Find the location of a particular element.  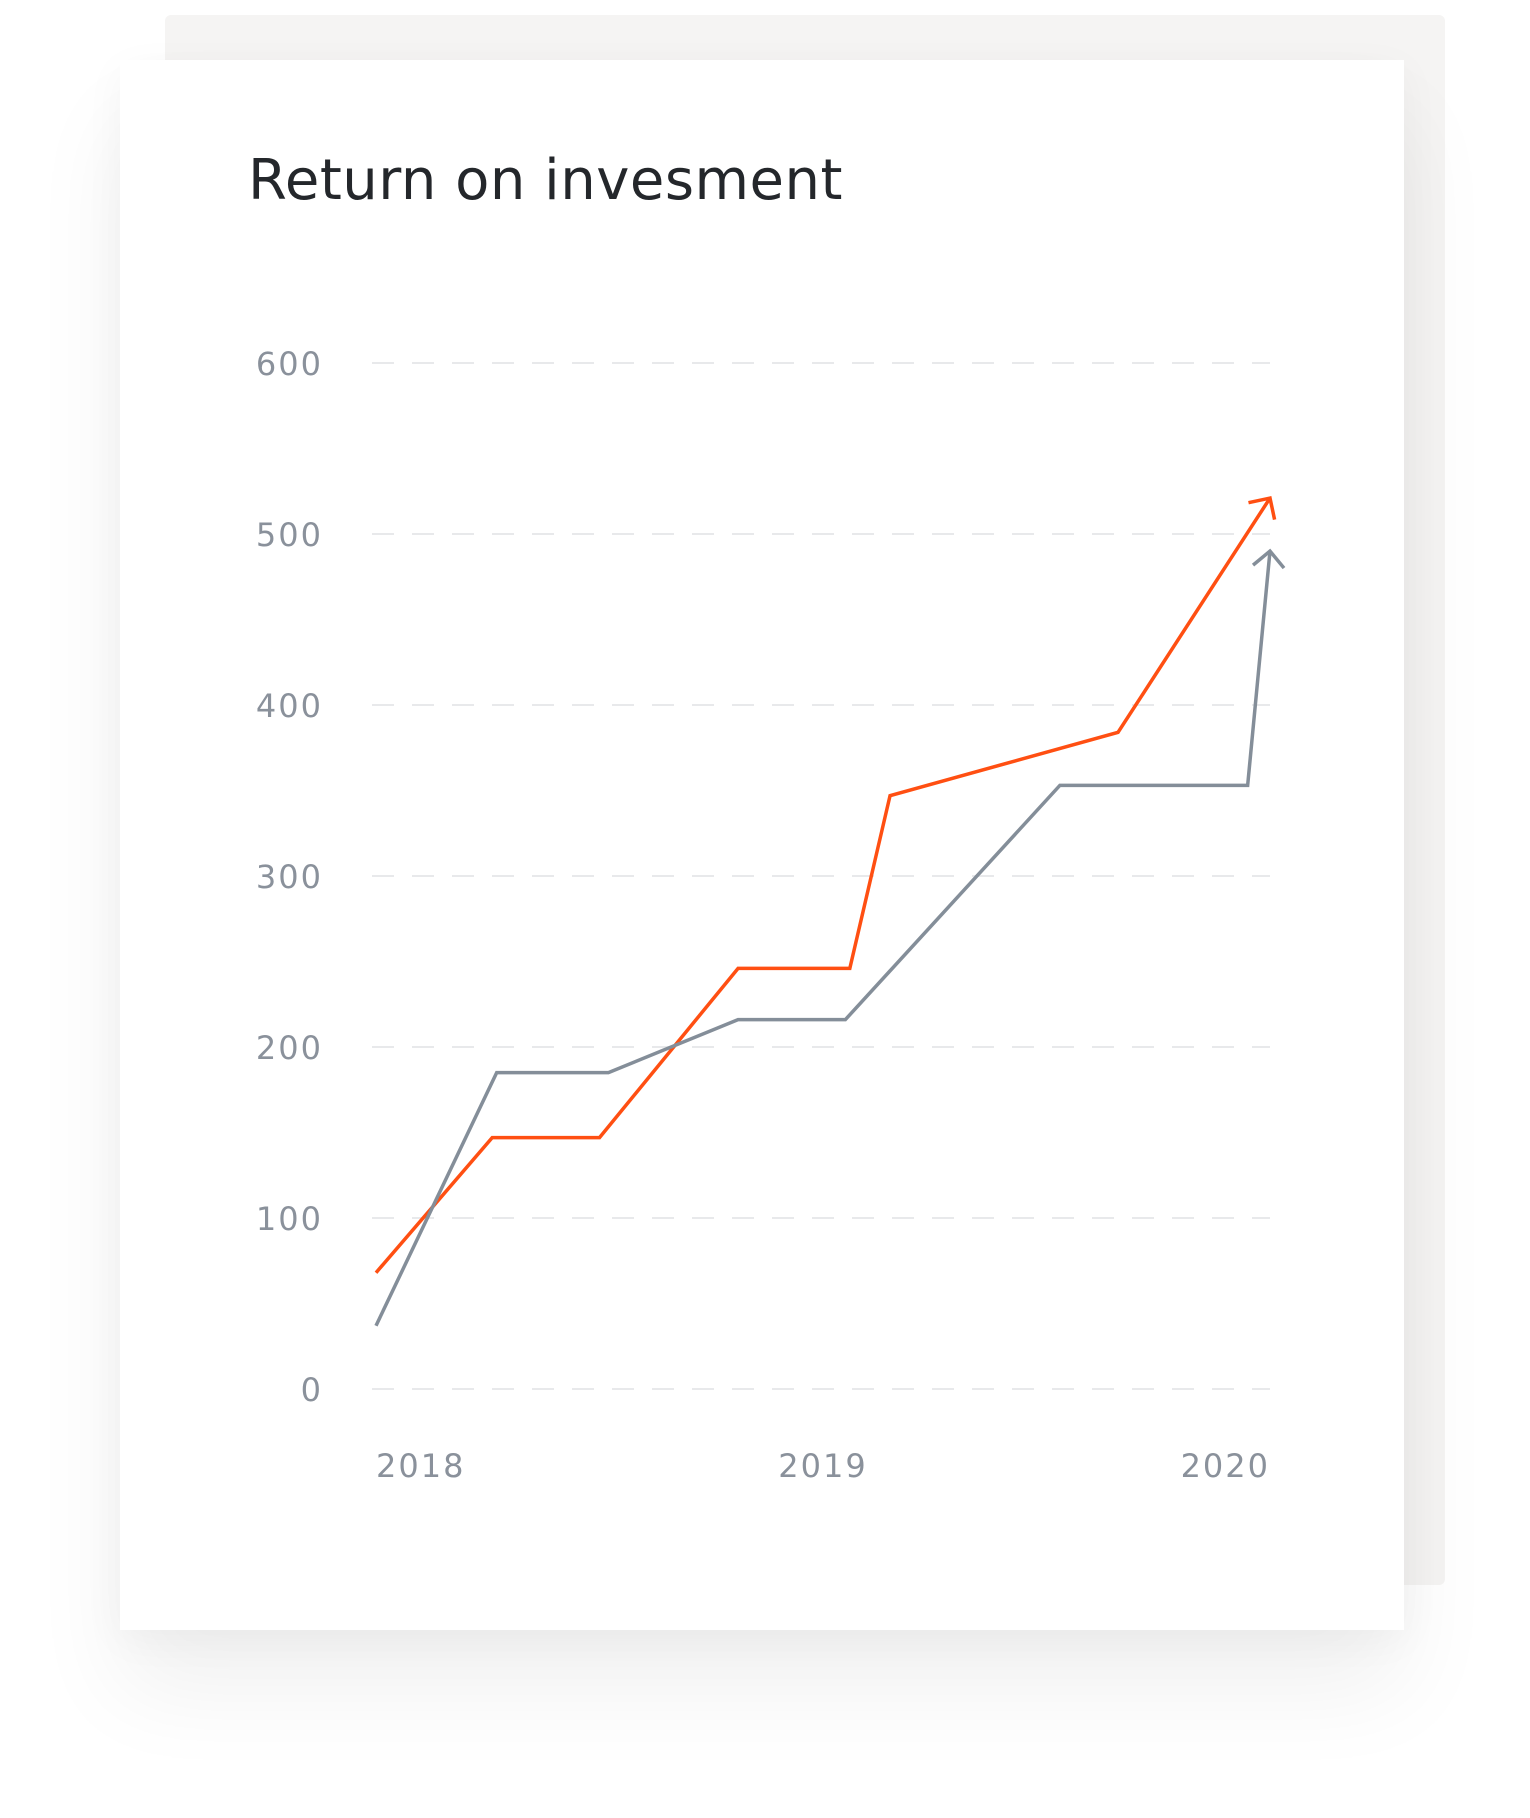

y-tick-label: 200 is located at coordinates (289, 1048).